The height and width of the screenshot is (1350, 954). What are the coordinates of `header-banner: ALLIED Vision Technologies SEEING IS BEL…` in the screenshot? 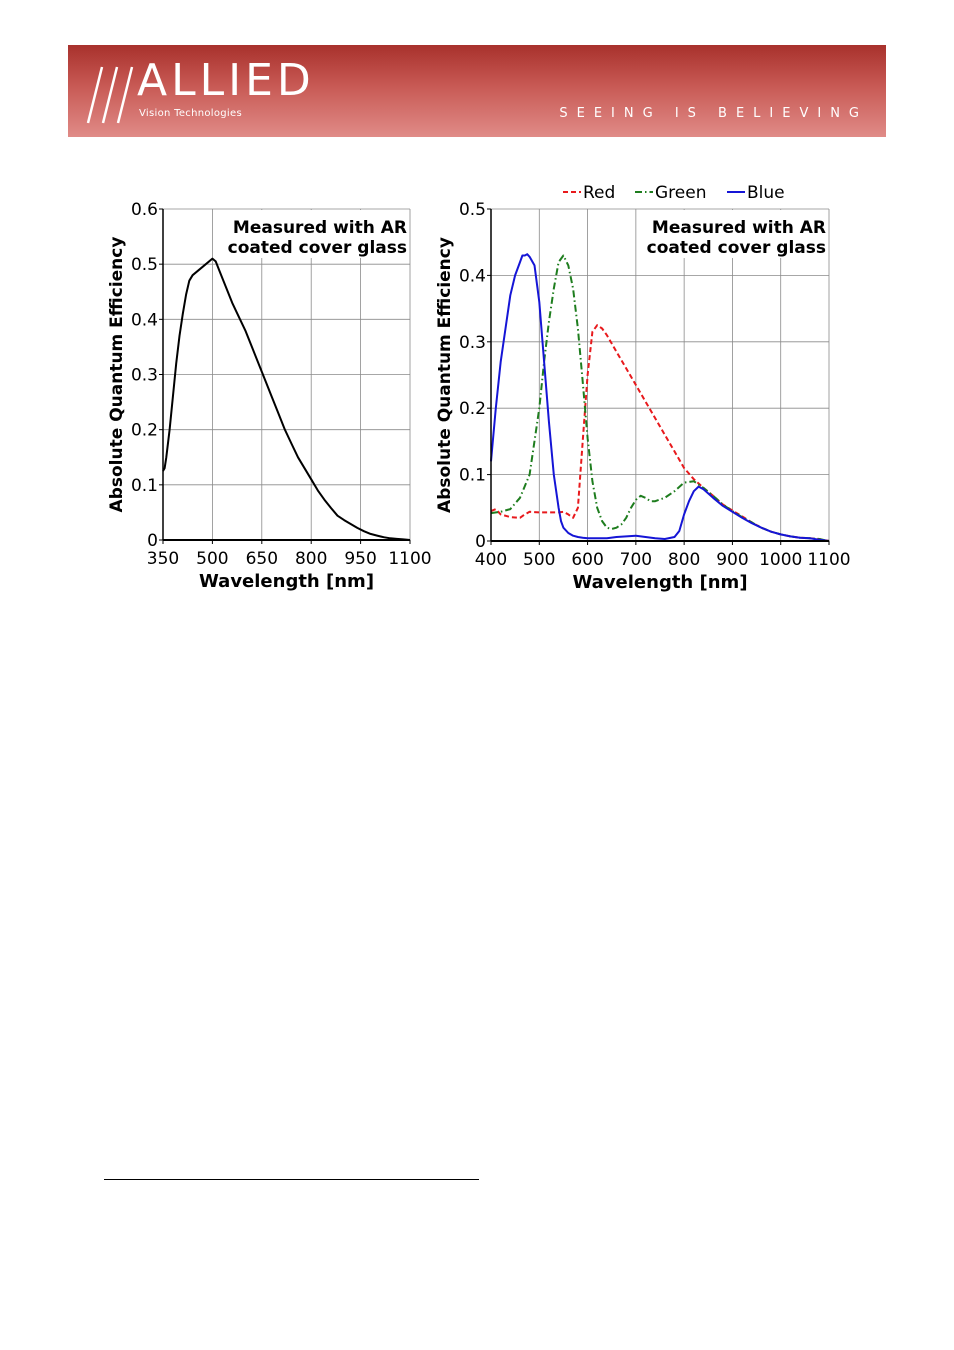 It's located at (477, 91).